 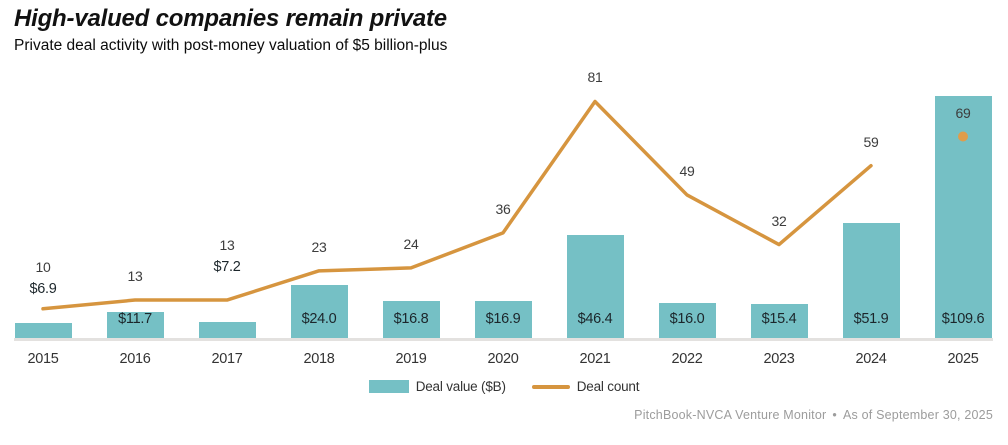 What do you see at coordinates (503, 359) in the screenshot?
I see `x-axis-label-2020: 2020` at bounding box center [503, 359].